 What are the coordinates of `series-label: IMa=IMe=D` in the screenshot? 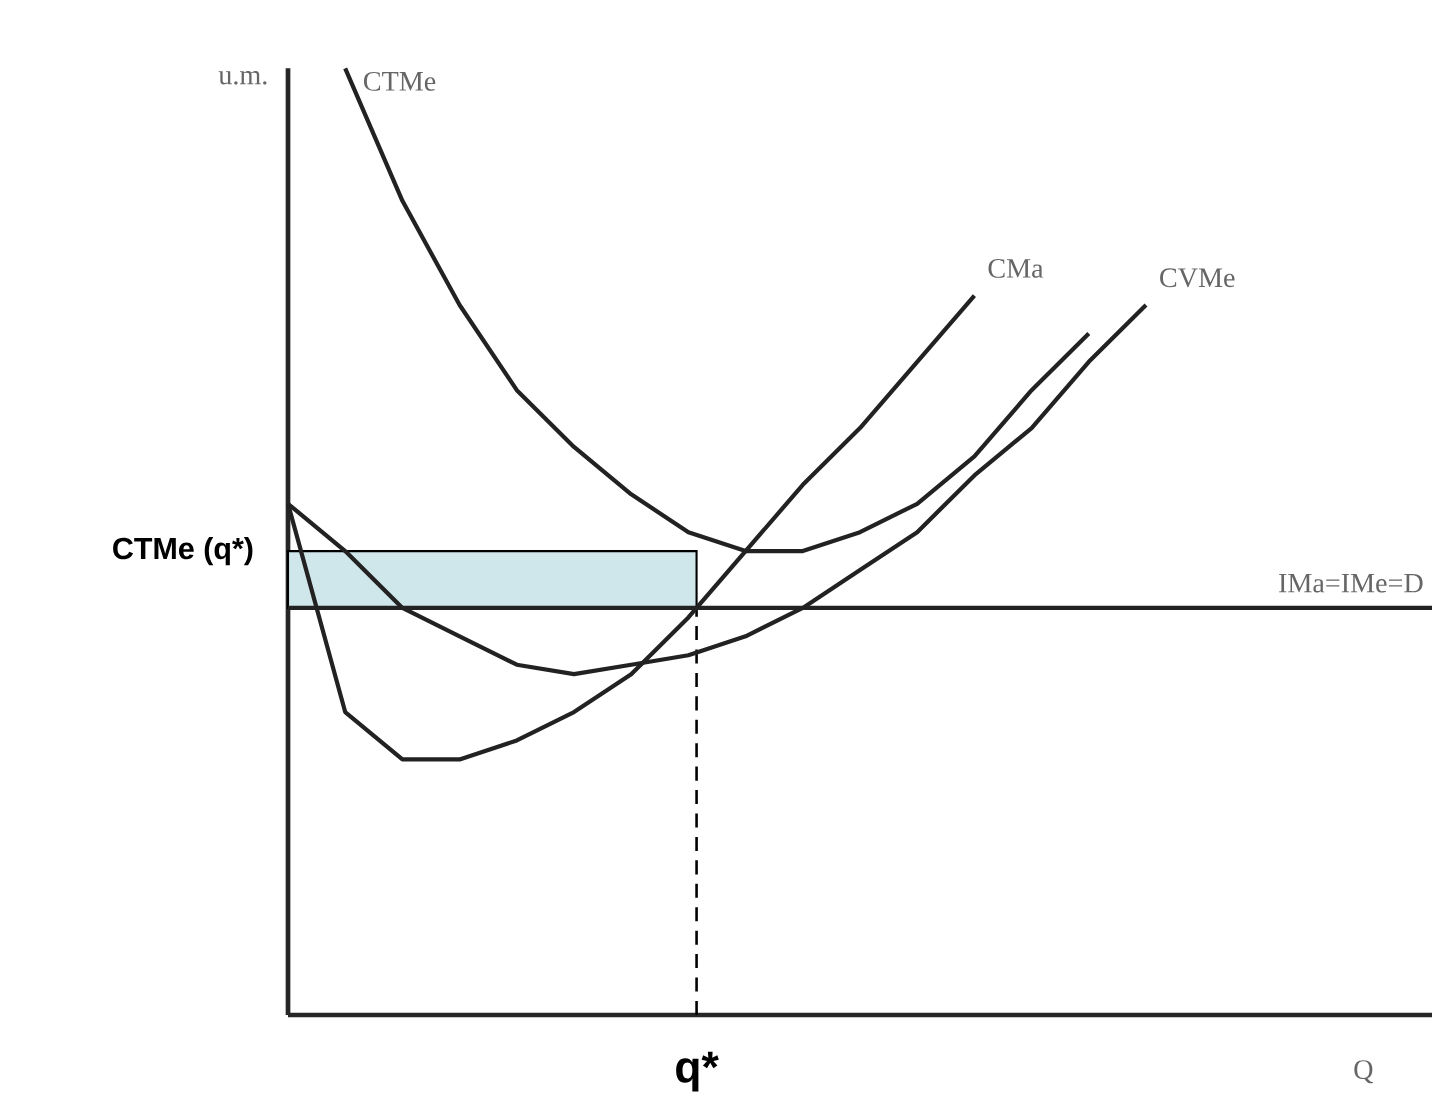 It's located at (1351, 583).